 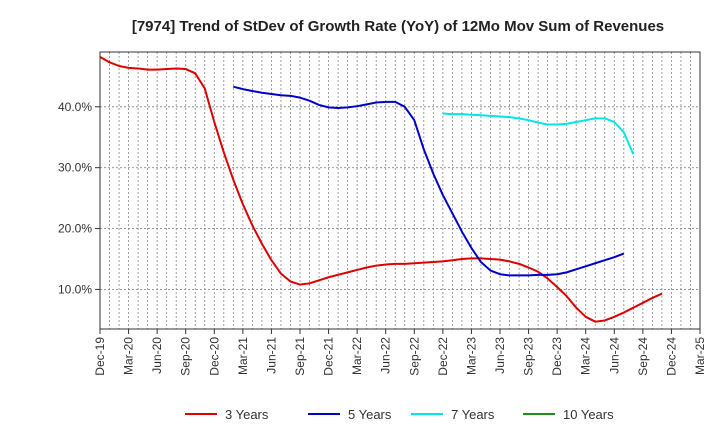 I want to click on x-tick-label: Dec-20, so click(x=214, y=356).